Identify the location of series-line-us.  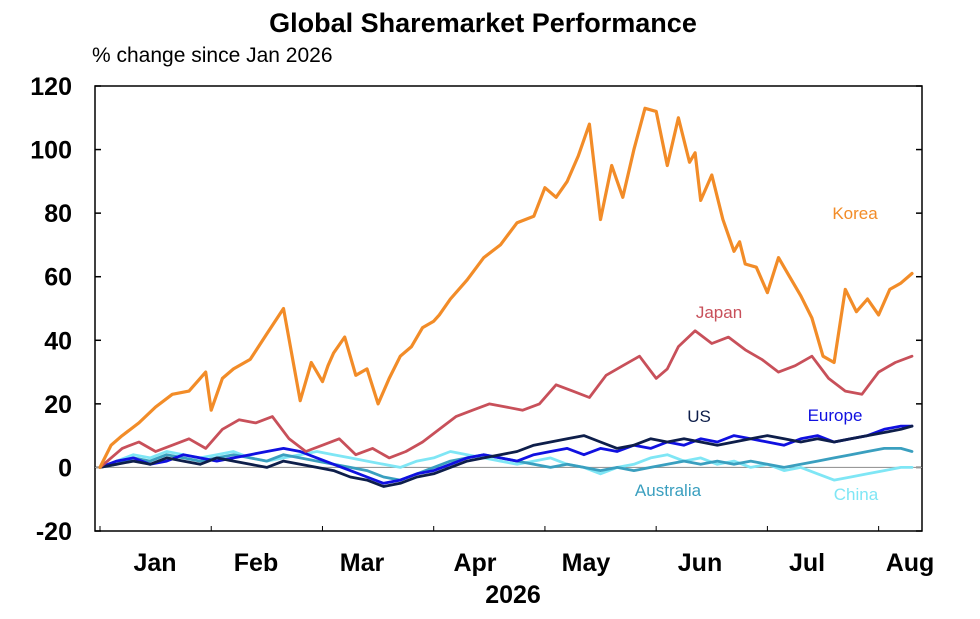
(506, 456).